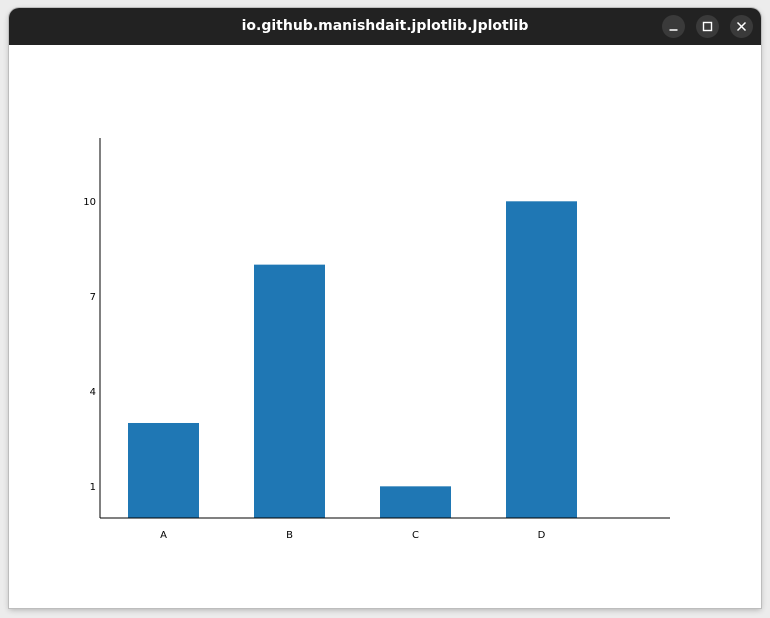 This screenshot has height=618, width=770. Describe the element at coordinates (541, 360) in the screenshot. I see `bar-D` at that location.